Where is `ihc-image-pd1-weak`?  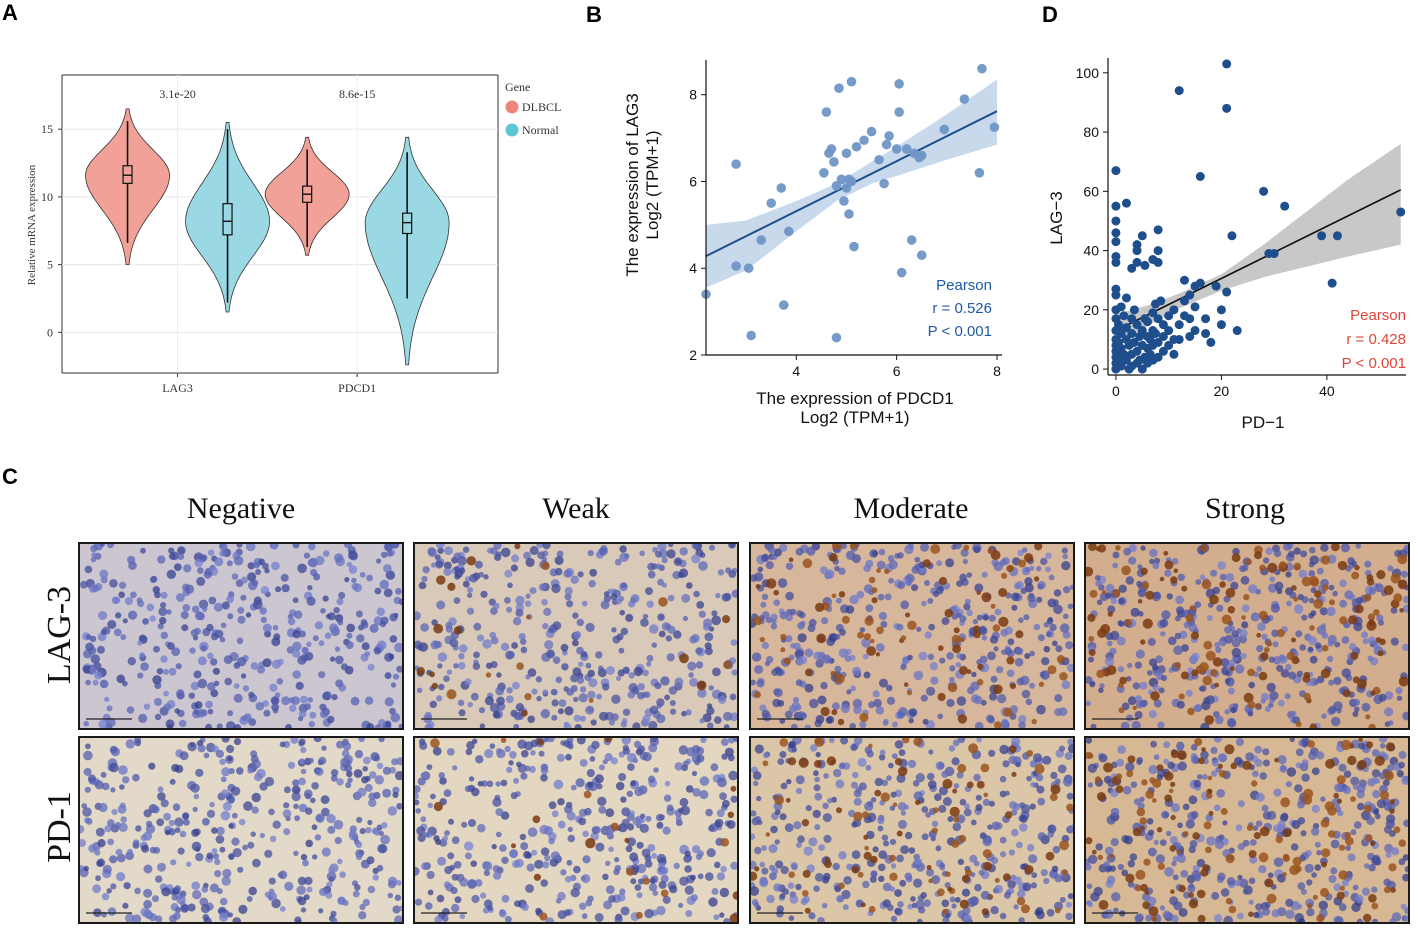
ihc-image-pd1-weak is located at coordinates (576, 830).